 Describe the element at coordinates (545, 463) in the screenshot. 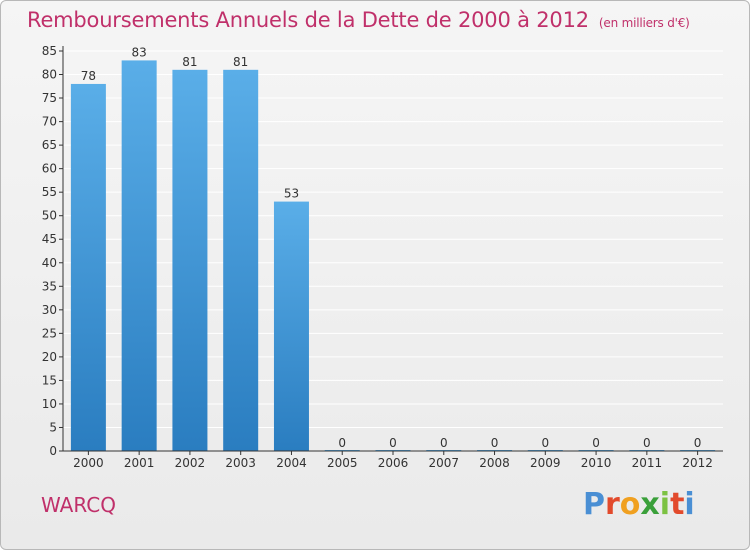

I see `x-tick-label-2009: 2009` at that location.